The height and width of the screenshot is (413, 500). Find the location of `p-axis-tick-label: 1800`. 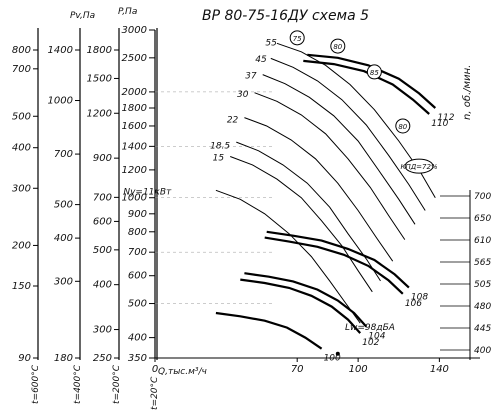

p-axis-tick-label: 1800 is located at coordinates (134, 108).